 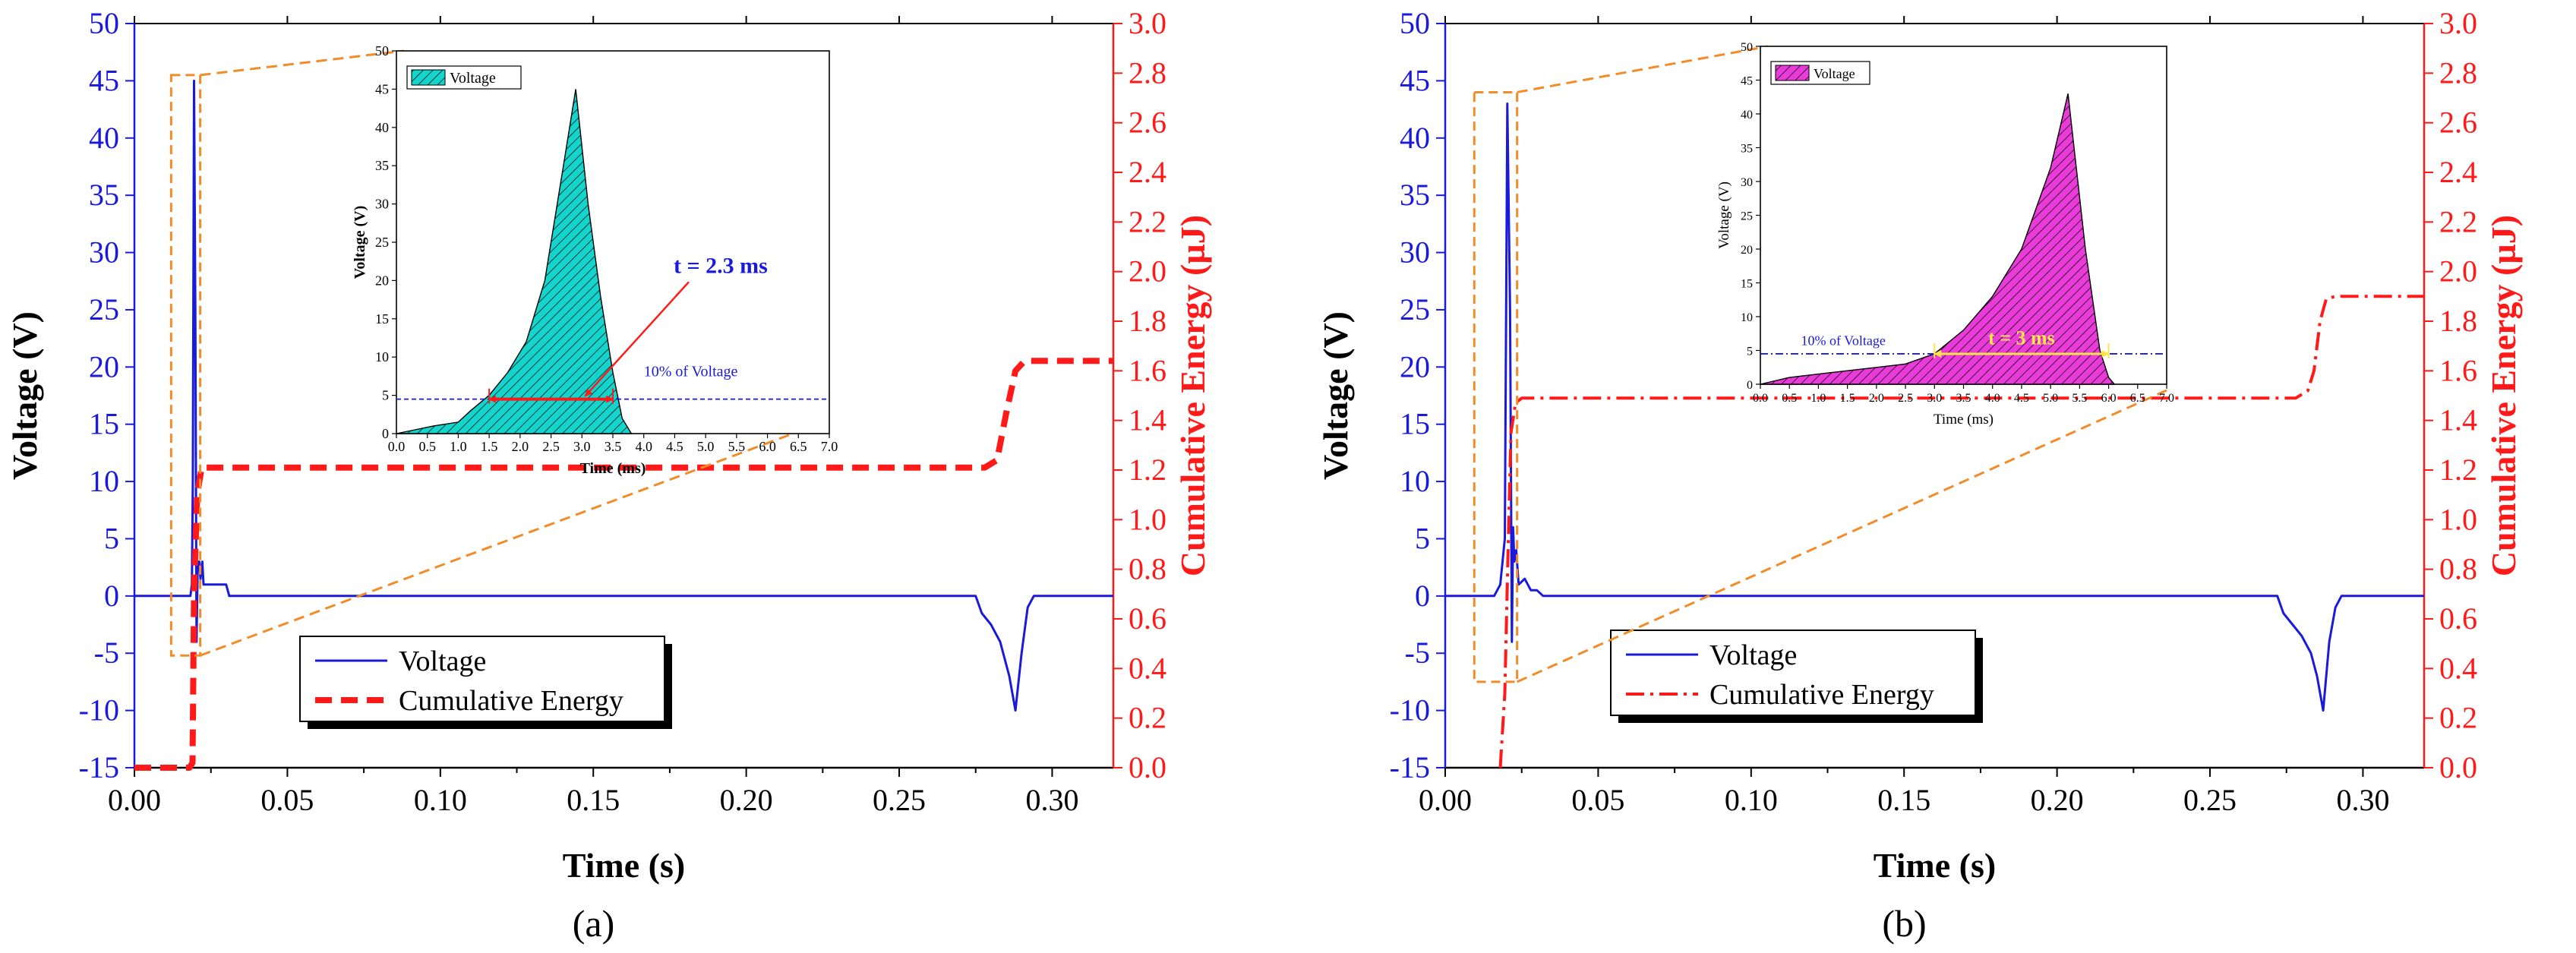 I want to click on y-right-tick-label: 1.2, so click(x=1147, y=470).